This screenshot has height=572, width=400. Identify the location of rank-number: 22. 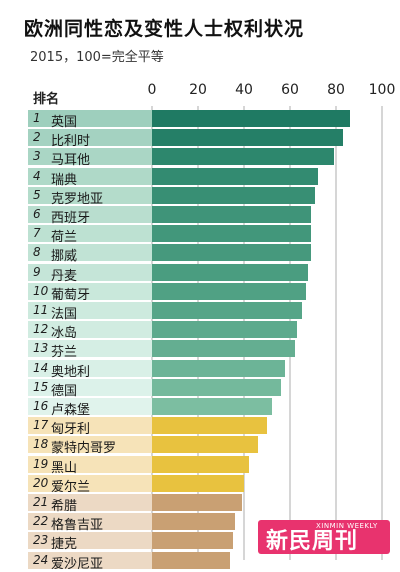
(41, 521).